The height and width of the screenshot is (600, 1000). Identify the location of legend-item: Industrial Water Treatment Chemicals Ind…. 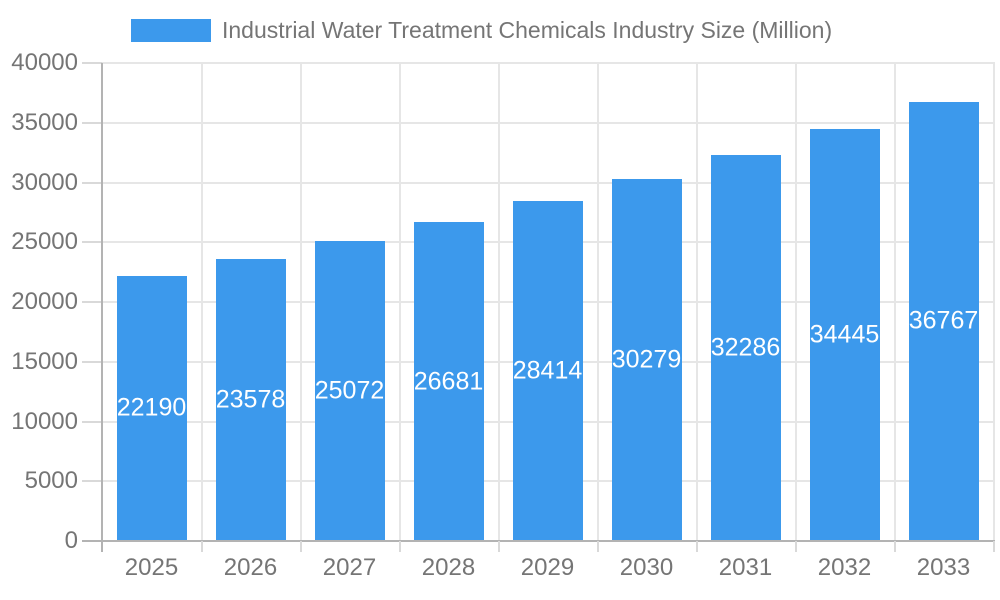
(481, 30).